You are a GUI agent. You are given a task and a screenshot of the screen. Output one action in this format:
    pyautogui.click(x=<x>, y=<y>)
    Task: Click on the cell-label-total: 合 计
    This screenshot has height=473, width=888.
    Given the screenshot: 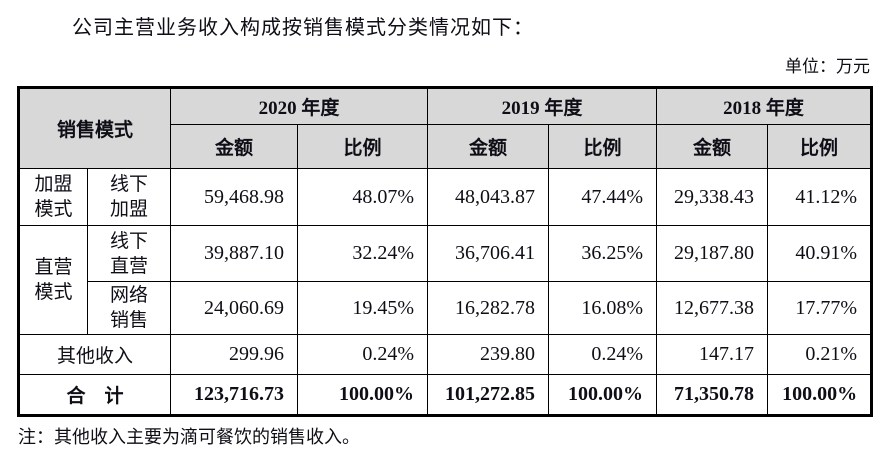 What is the action you would take?
    pyautogui.click(x=94, y=395)
    